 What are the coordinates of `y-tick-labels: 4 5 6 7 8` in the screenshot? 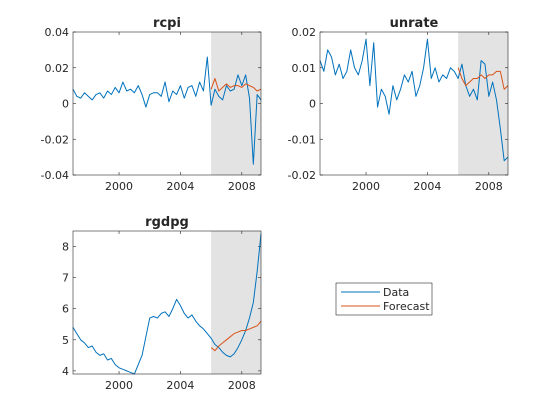 It's located at (65, 309).